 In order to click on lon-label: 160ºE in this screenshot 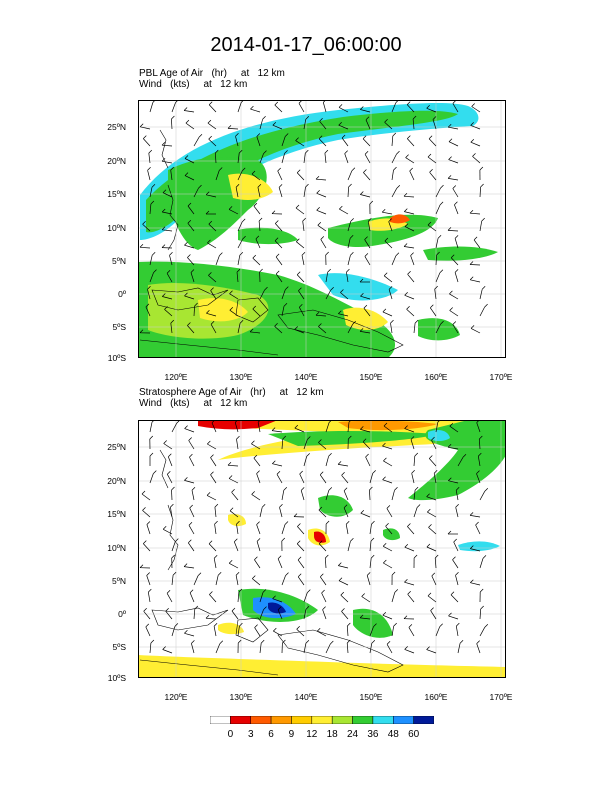, I will do `click(436, 377)`.